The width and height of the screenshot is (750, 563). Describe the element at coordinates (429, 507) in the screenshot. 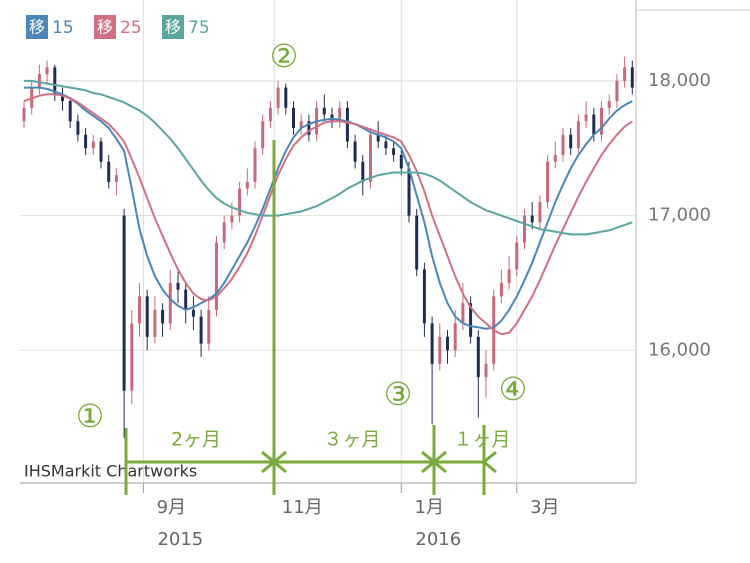

I see `x-tick-label: 1月` at that location.